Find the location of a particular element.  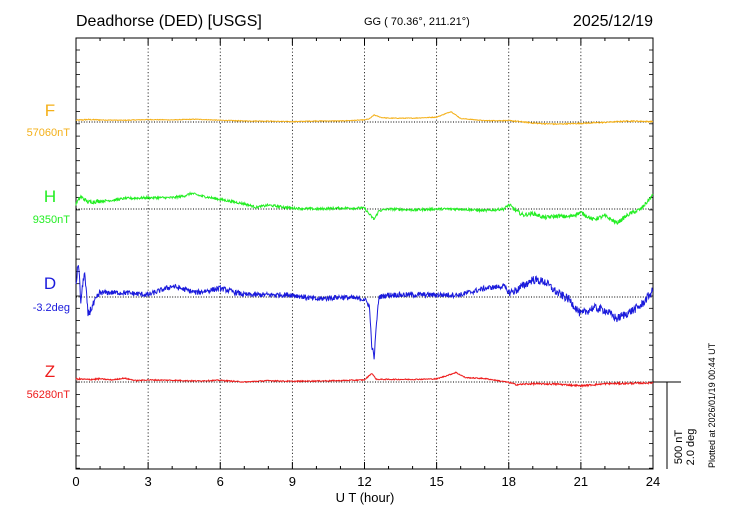

channel-baseline-H: 9350nT is located at coordinates (52, 220).